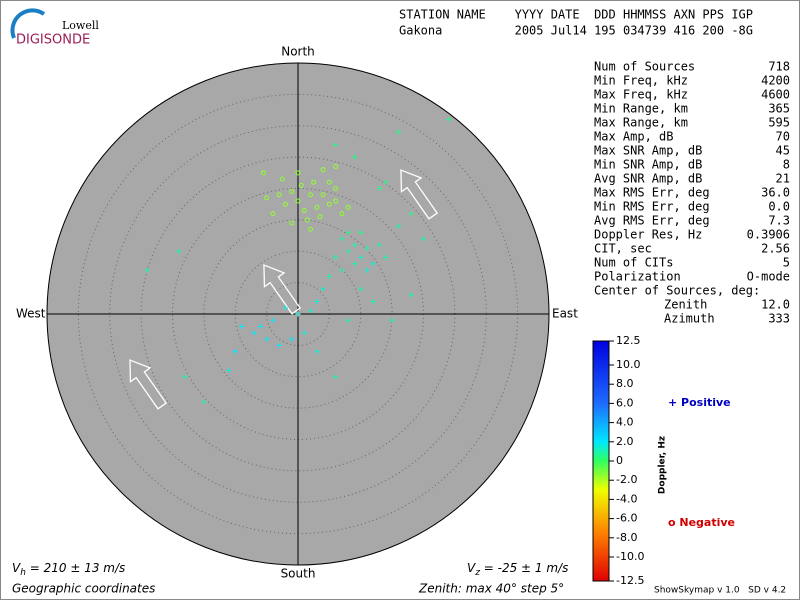 This screenshot has height=600, width=800. Describe the element at coordinates (625, 441) in the screenshot. I see `colorbar-tick-label: 2.0` at that location.